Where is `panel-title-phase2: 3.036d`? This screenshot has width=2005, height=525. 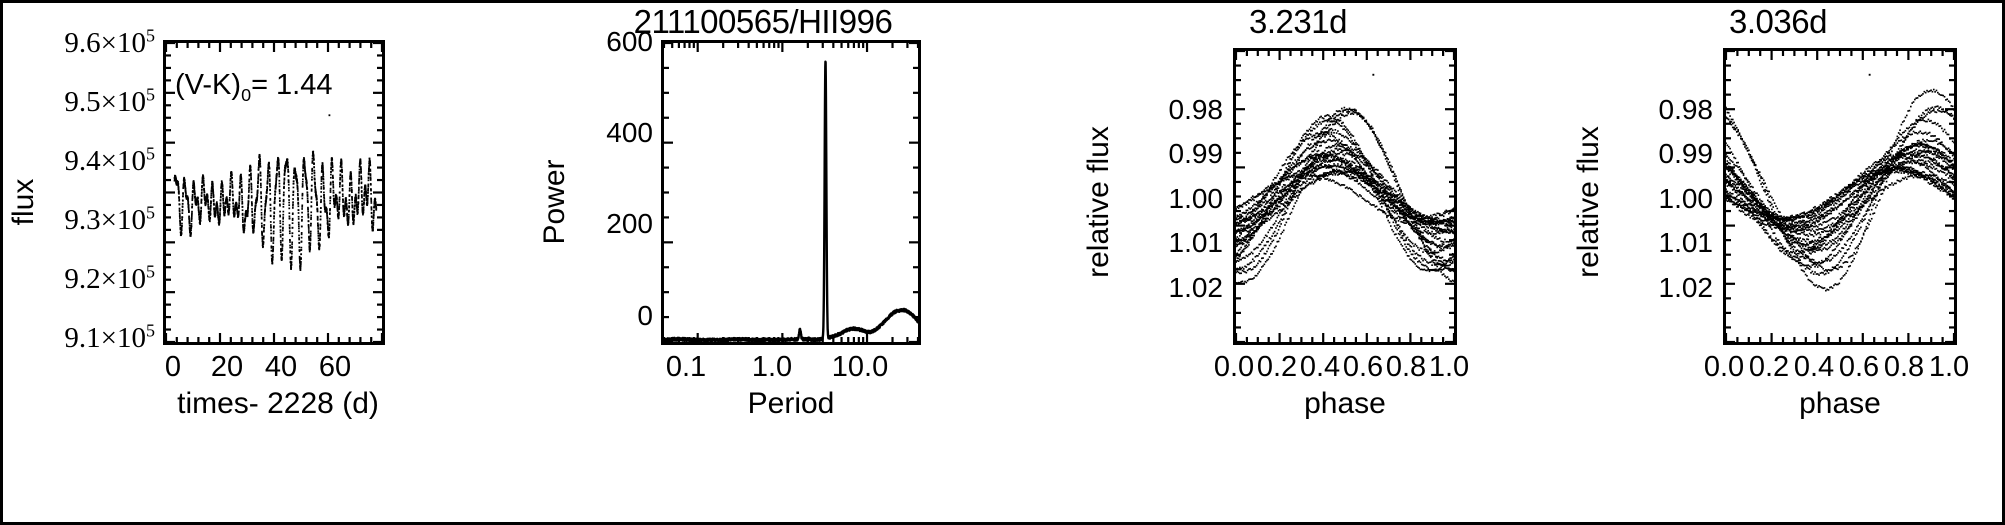
panel-title-phase2: 3.036d is located at coordinates (1778, 21).